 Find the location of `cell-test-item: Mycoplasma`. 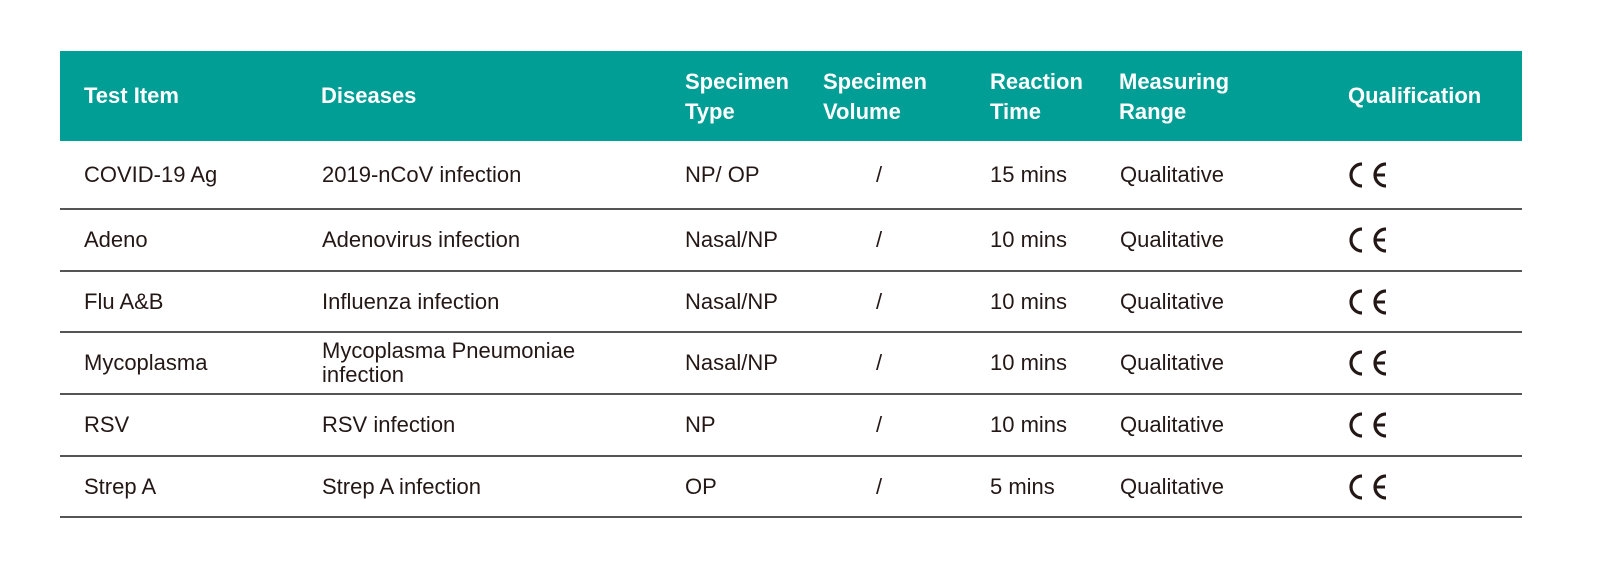

cell-test-item: Mycoplasma is located at coordinates (146, 362).